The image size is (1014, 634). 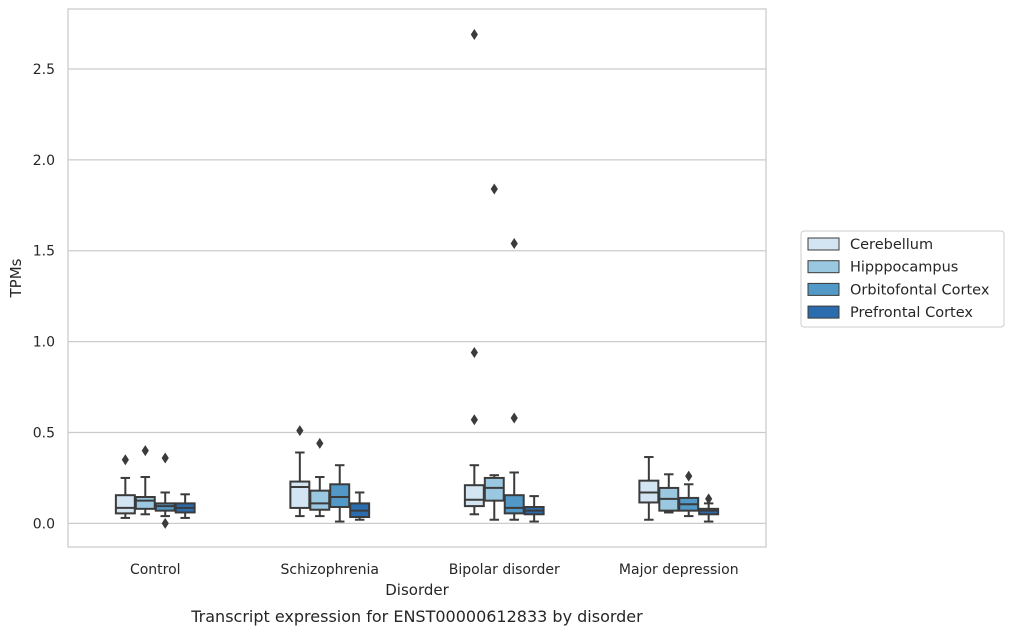 What do you see at coordinates (417, 590) in the screenshot?
I see `x-axis-label: Disorder` at bounding box center [417, 590].